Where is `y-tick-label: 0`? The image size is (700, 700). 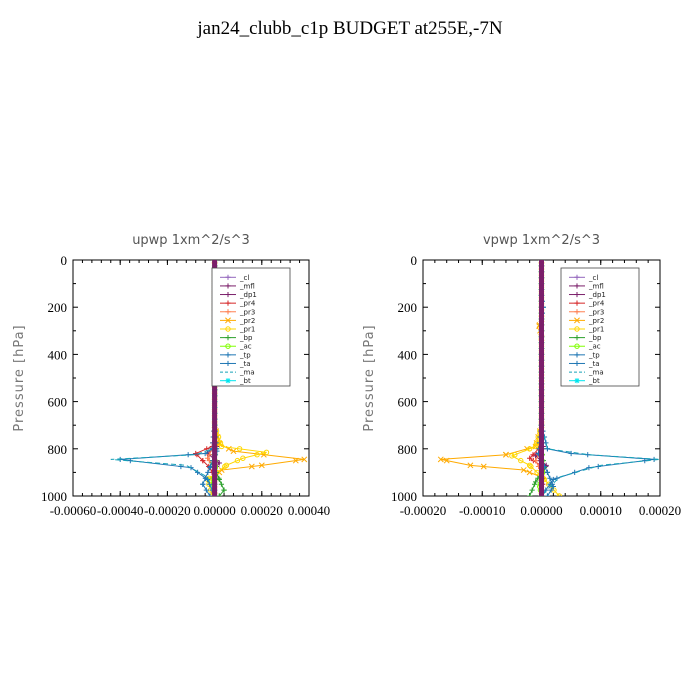 y-tick-label: 0 is located at coordinates (414, 260).